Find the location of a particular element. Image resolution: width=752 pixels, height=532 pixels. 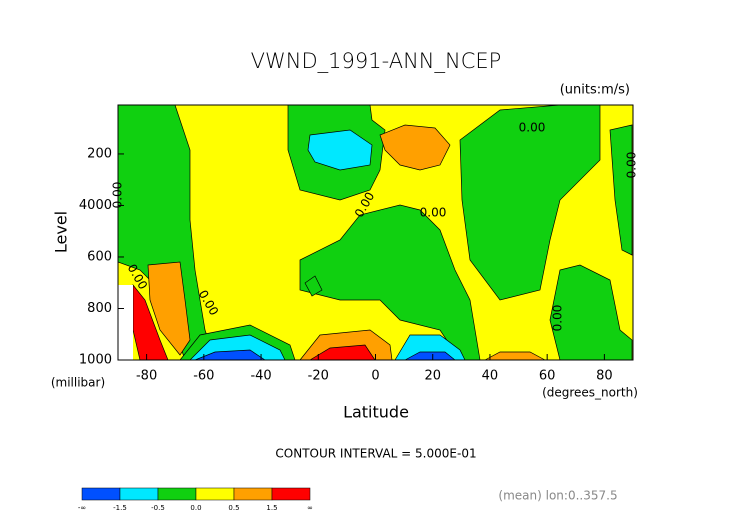

x-tick-label: 20 is located at coordinates (432, 376).